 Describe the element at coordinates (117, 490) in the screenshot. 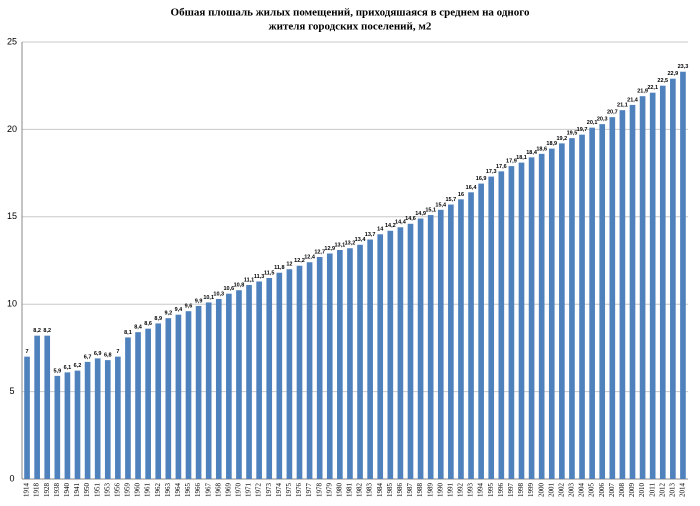

I see `x-tick-label: 1956` at that location.